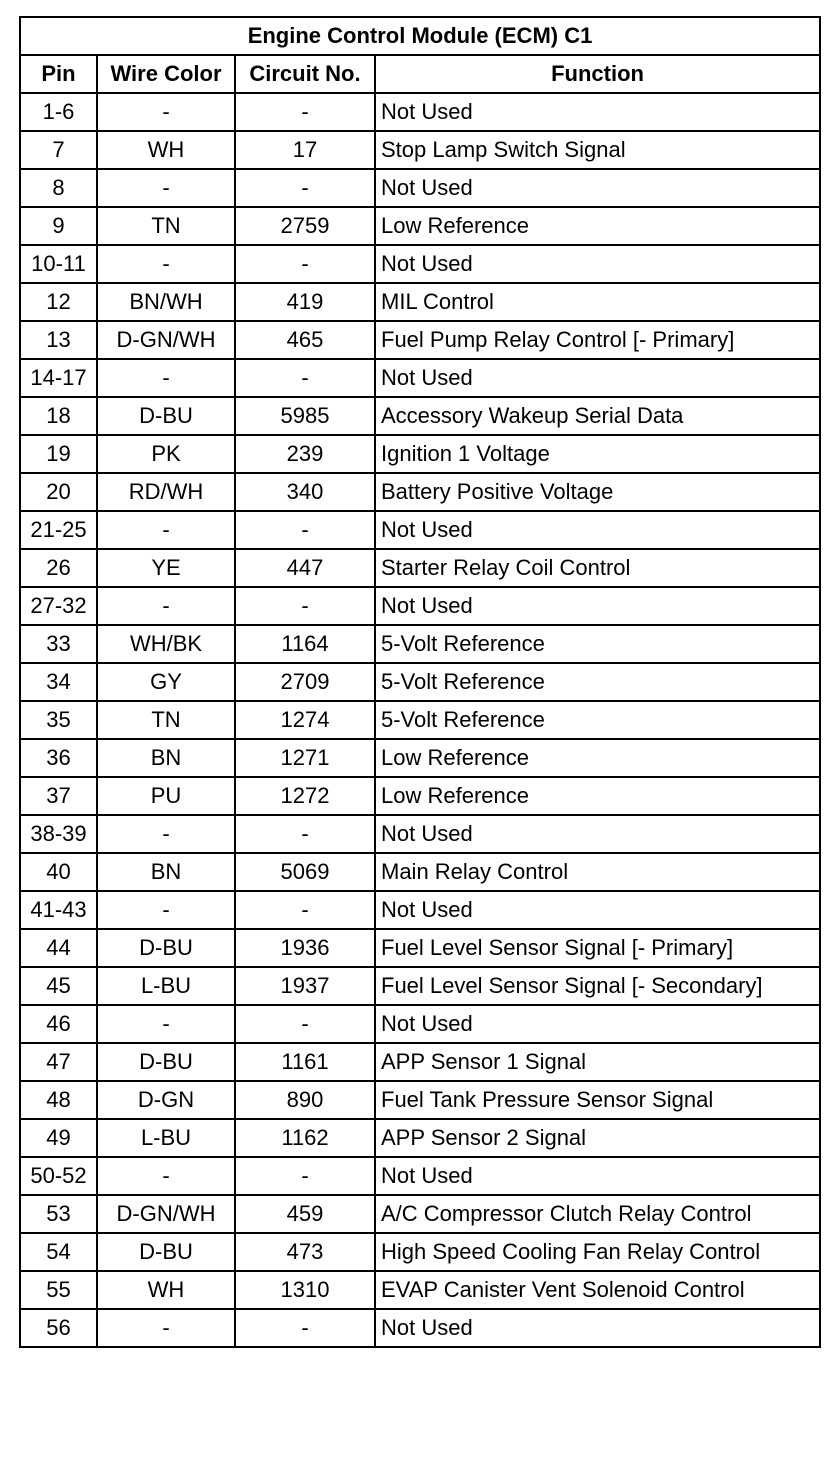 This screenshot has height=1470, width=832. I want to click on table-cell: Low Reference, so click(597, 758).